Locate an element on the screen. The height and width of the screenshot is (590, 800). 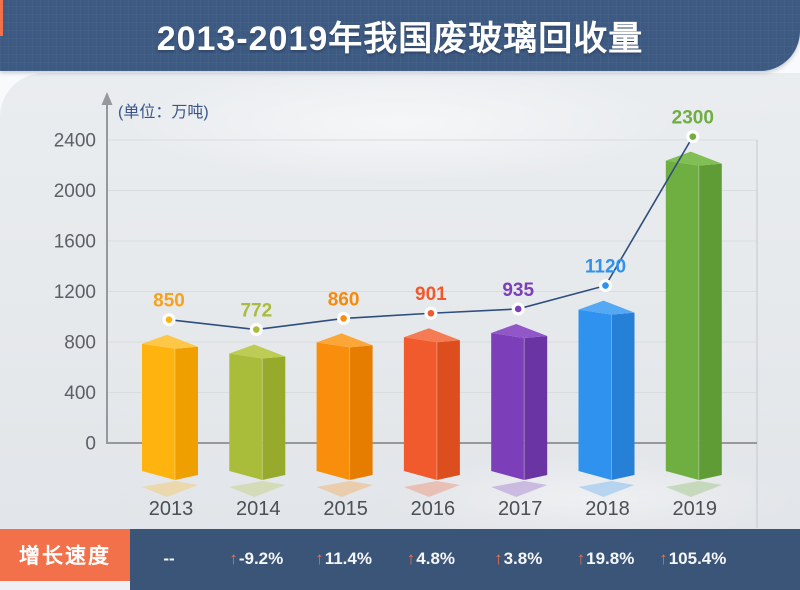
card-glow-top is located at coordinates (400, 123).